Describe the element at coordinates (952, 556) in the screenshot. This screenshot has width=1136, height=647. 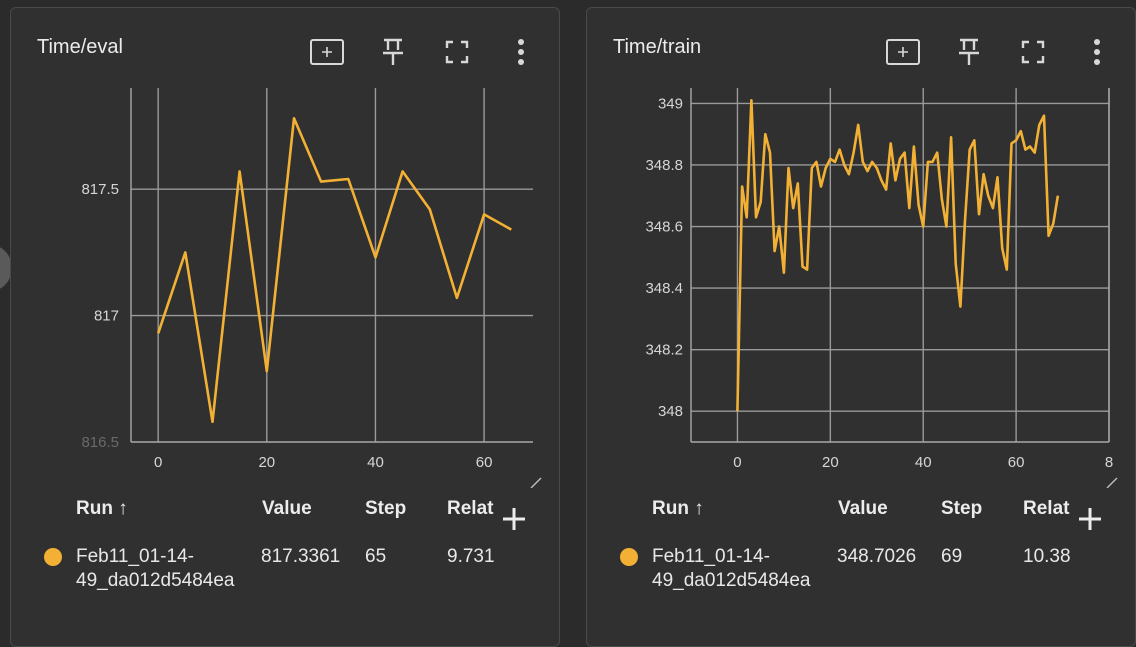
I see `run-step: 69` at that location.